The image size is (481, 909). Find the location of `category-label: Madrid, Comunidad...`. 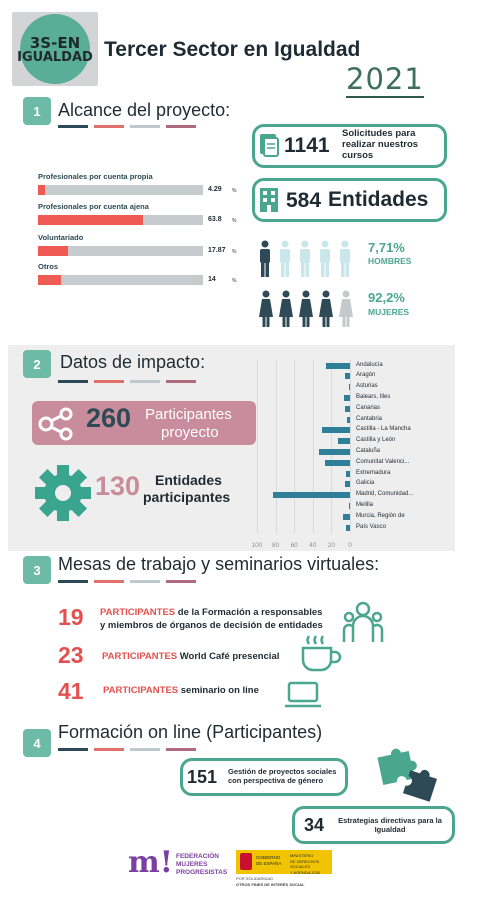

category-label: Madrid, Comunidad... is located at coordinates (385, 494).